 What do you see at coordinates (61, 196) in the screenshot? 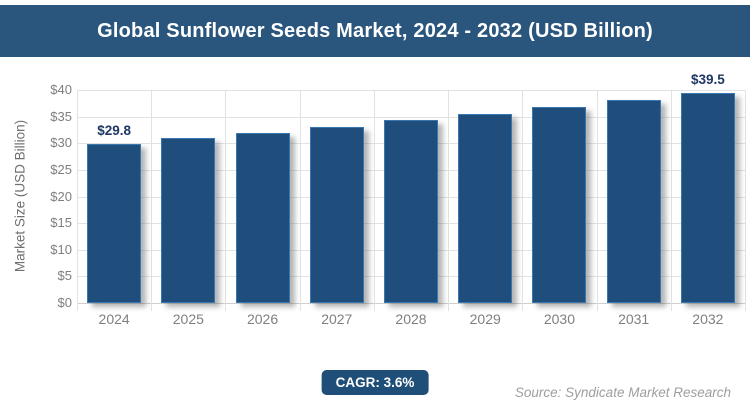
I see `y-tick-label: $20` at bounding box center [61, 196].